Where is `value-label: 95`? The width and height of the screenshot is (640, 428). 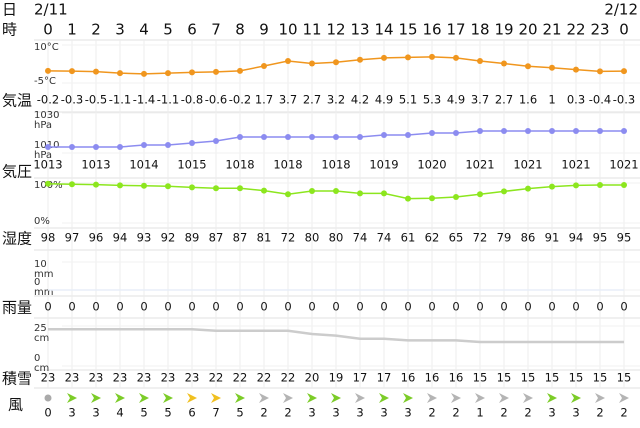
value-label: 95 is located at coordinates (624, 238).